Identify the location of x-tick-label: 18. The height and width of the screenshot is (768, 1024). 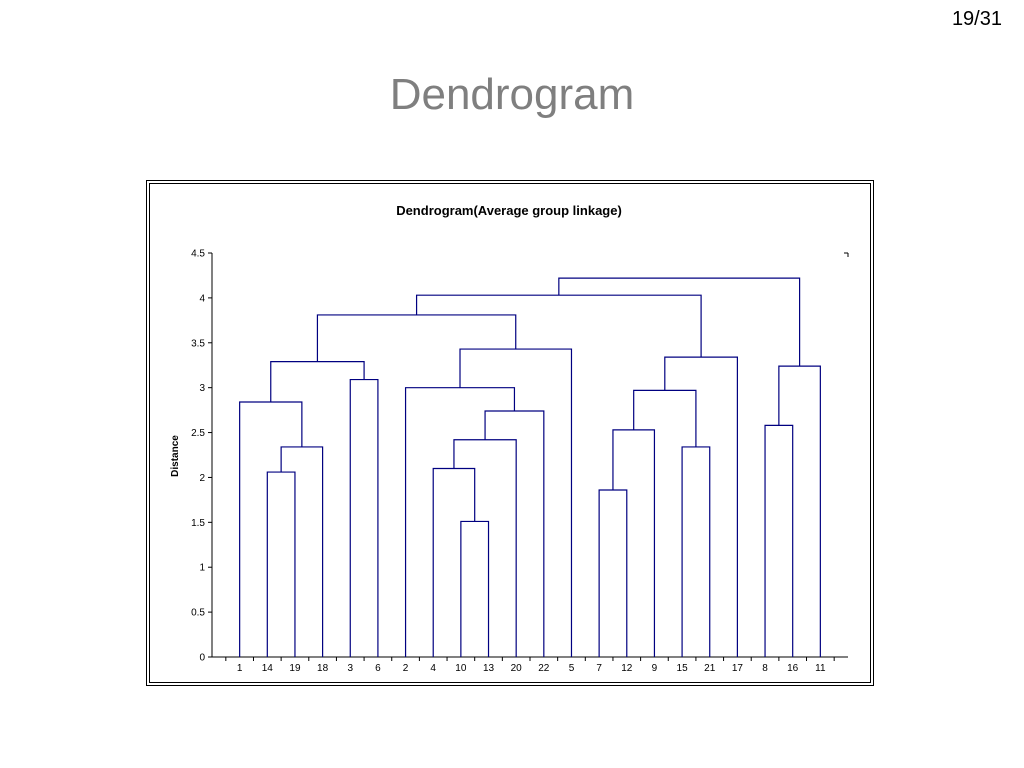
(323, 668).